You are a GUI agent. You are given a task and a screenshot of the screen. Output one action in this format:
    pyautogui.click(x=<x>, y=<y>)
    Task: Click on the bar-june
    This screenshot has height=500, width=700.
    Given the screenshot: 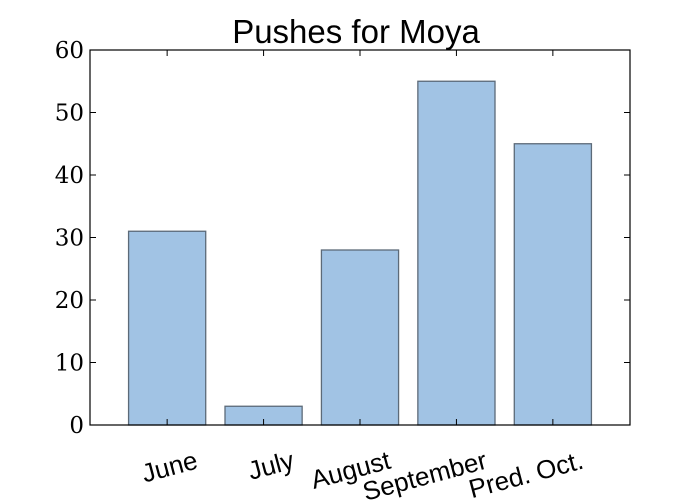 What is the action you would take?
    pyautogui.click(x=167, y=328)
    